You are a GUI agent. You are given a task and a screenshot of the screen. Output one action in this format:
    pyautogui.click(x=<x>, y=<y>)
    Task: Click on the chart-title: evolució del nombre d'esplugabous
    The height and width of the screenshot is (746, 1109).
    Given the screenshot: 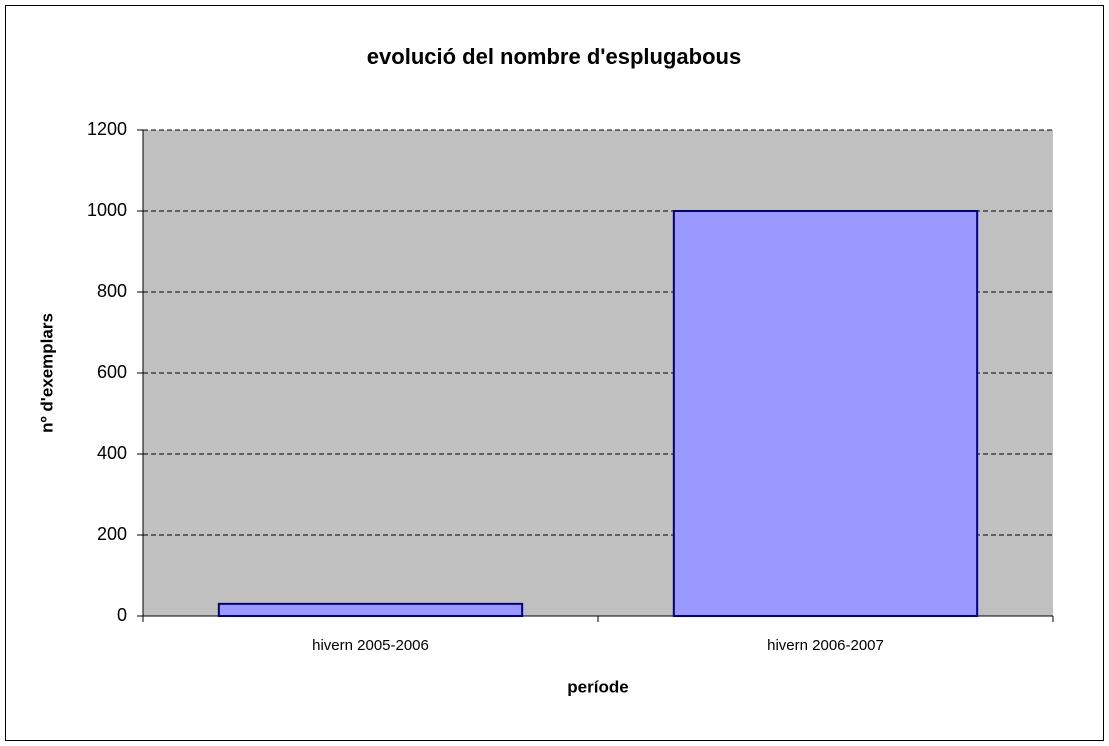 What is the action you would take?
    pyautogui.click(x=554, y=56)
    